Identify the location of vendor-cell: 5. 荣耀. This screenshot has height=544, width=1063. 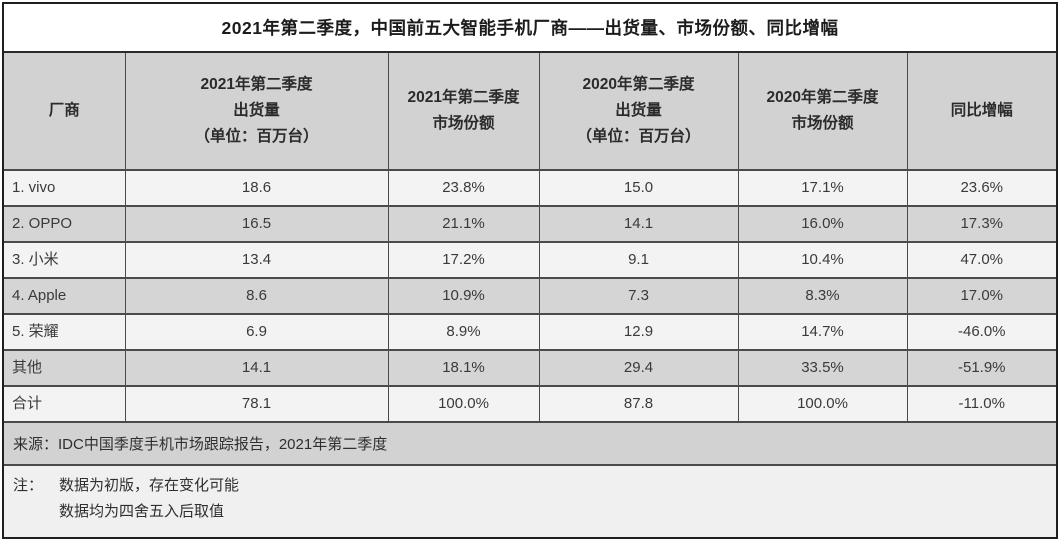
(65, 331).